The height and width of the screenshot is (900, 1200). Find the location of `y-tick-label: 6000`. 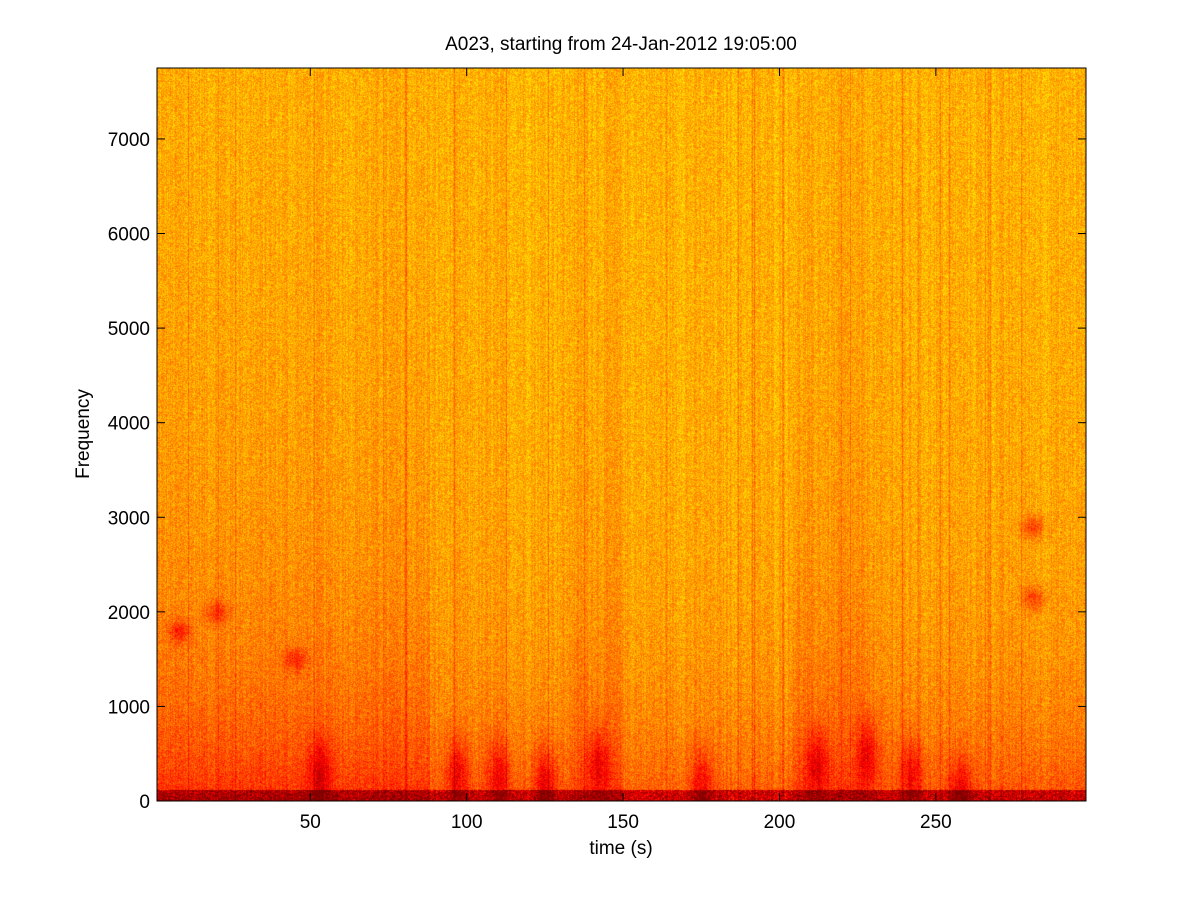

y-tick-label: 6000 is located at coordinates (129, 235).